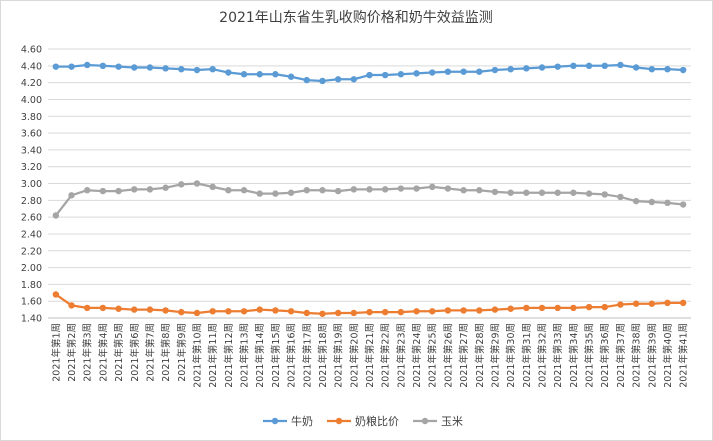 The height and width of the screenshot is (441, 713). Describe the element at coordinates (31, 201) in the screenshot. I see `y-tick-label: 2.80` at that location.